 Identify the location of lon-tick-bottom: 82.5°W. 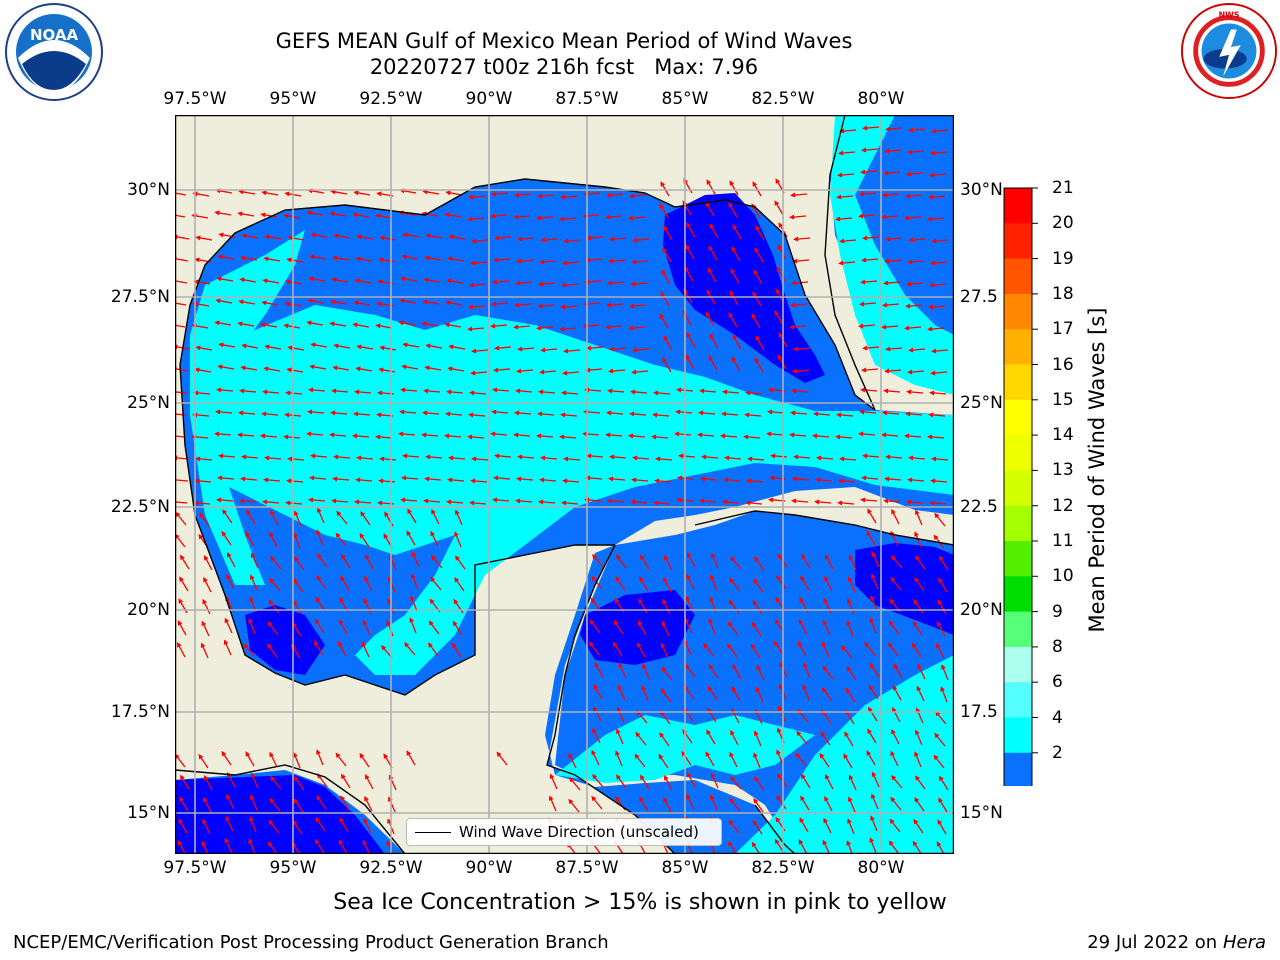
(783, 868).